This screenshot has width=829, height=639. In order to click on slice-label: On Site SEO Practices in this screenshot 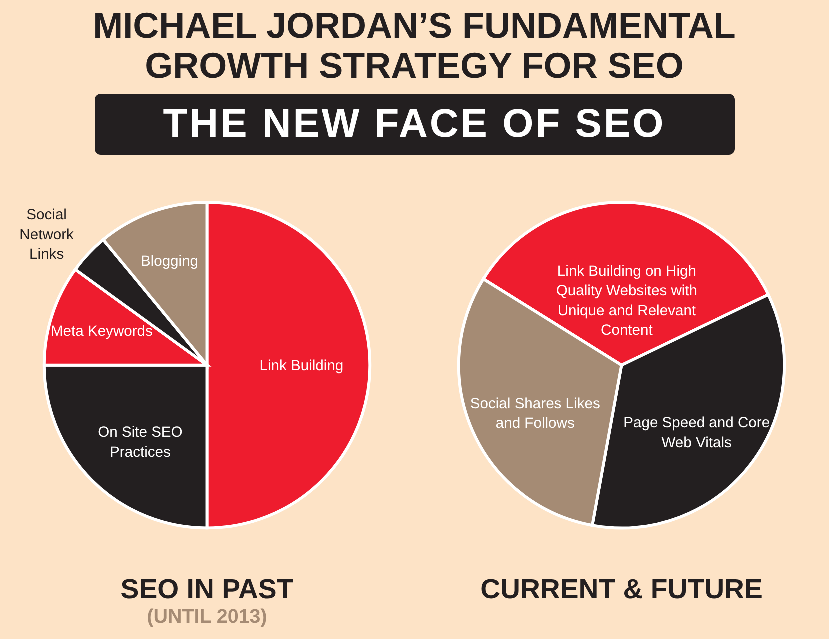, I will do `click(140, 443)`.